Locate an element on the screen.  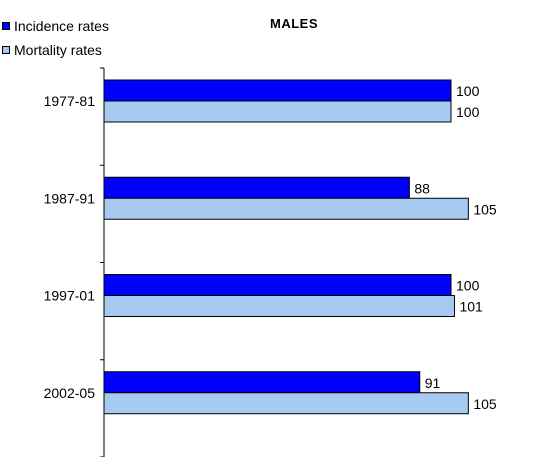
data-label-incidence: 88 is located at coordinates (422, 188).